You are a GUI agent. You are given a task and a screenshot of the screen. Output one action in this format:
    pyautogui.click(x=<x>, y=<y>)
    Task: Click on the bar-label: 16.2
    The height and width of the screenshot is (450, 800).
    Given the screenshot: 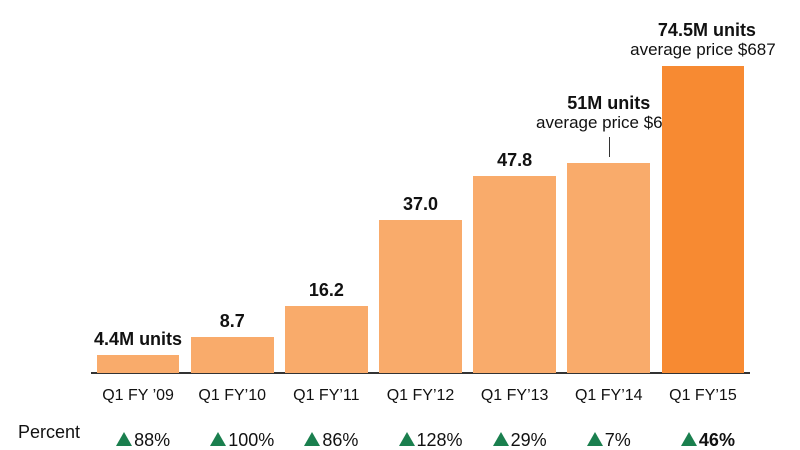 What is the action you would take?
    pyautogui.click(x=326, y=290)
    